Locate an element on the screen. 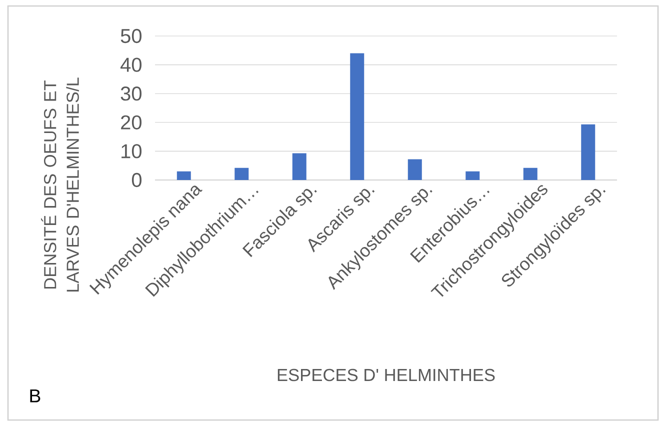 The height and width of the screenshot is (421, 666). text: B is located at coordinates (35, 395).